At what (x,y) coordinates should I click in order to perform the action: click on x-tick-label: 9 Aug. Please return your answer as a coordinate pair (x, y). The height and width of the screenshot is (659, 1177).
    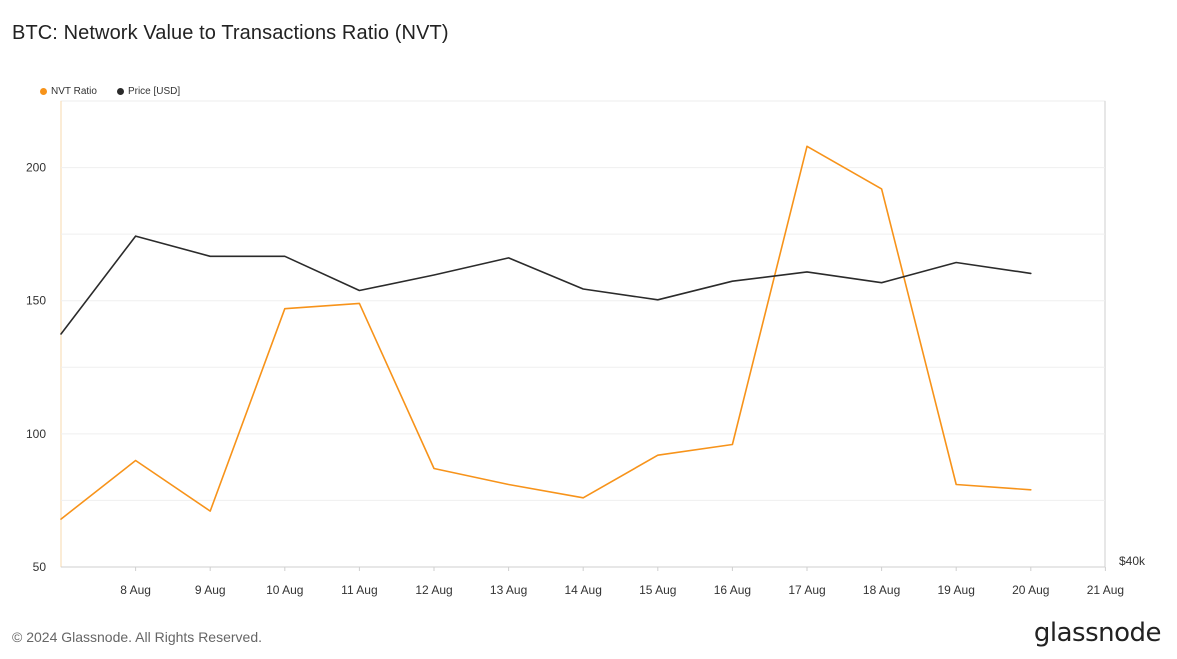
    Looking at the image, I should click on (210, 590).